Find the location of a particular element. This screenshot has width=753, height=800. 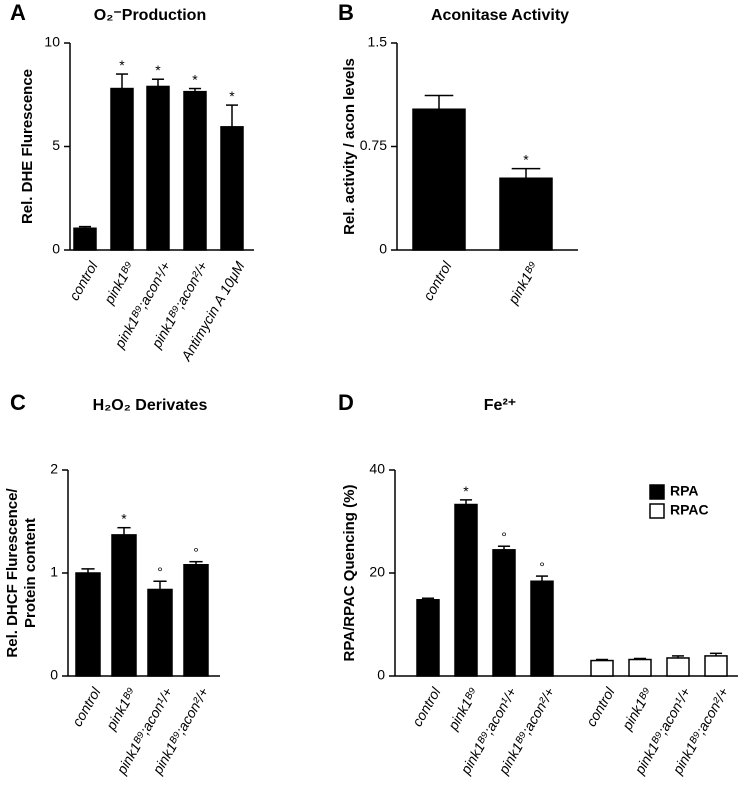

chart-title: H₂O₂ Derivates is located at coordinates (150, 405).